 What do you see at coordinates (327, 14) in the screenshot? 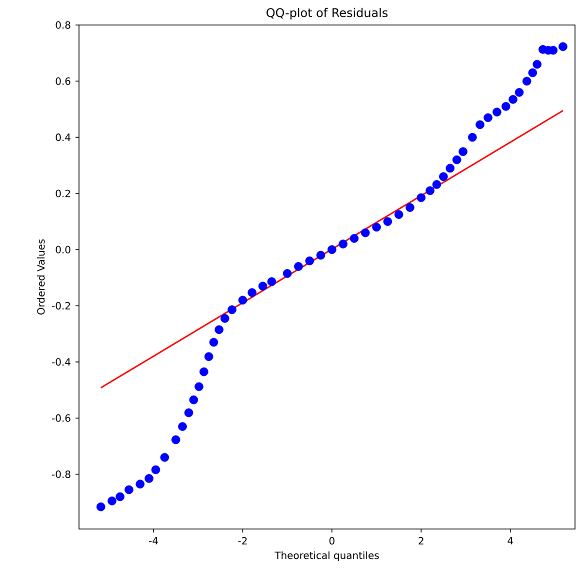
I see `chart-title: QQ-plot of Residuals` at bounding box center [327, 14].